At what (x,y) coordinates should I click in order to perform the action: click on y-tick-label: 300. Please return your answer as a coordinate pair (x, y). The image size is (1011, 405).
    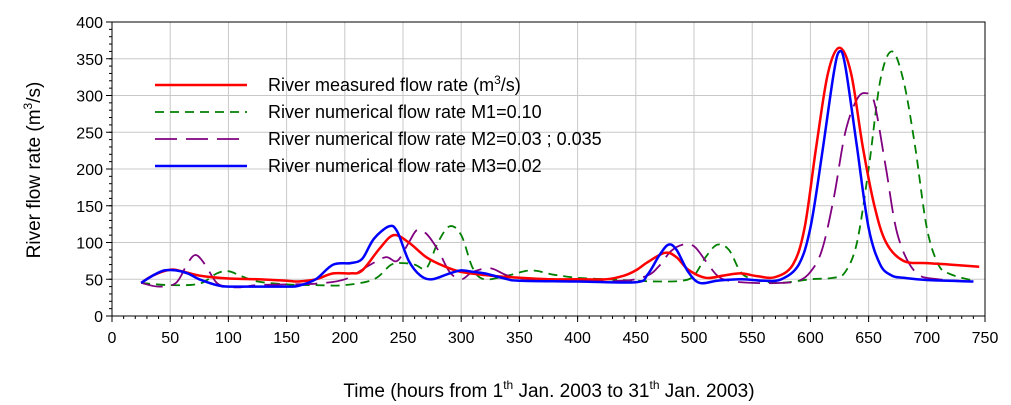
    Looking at the image, I should click on (89, 97).